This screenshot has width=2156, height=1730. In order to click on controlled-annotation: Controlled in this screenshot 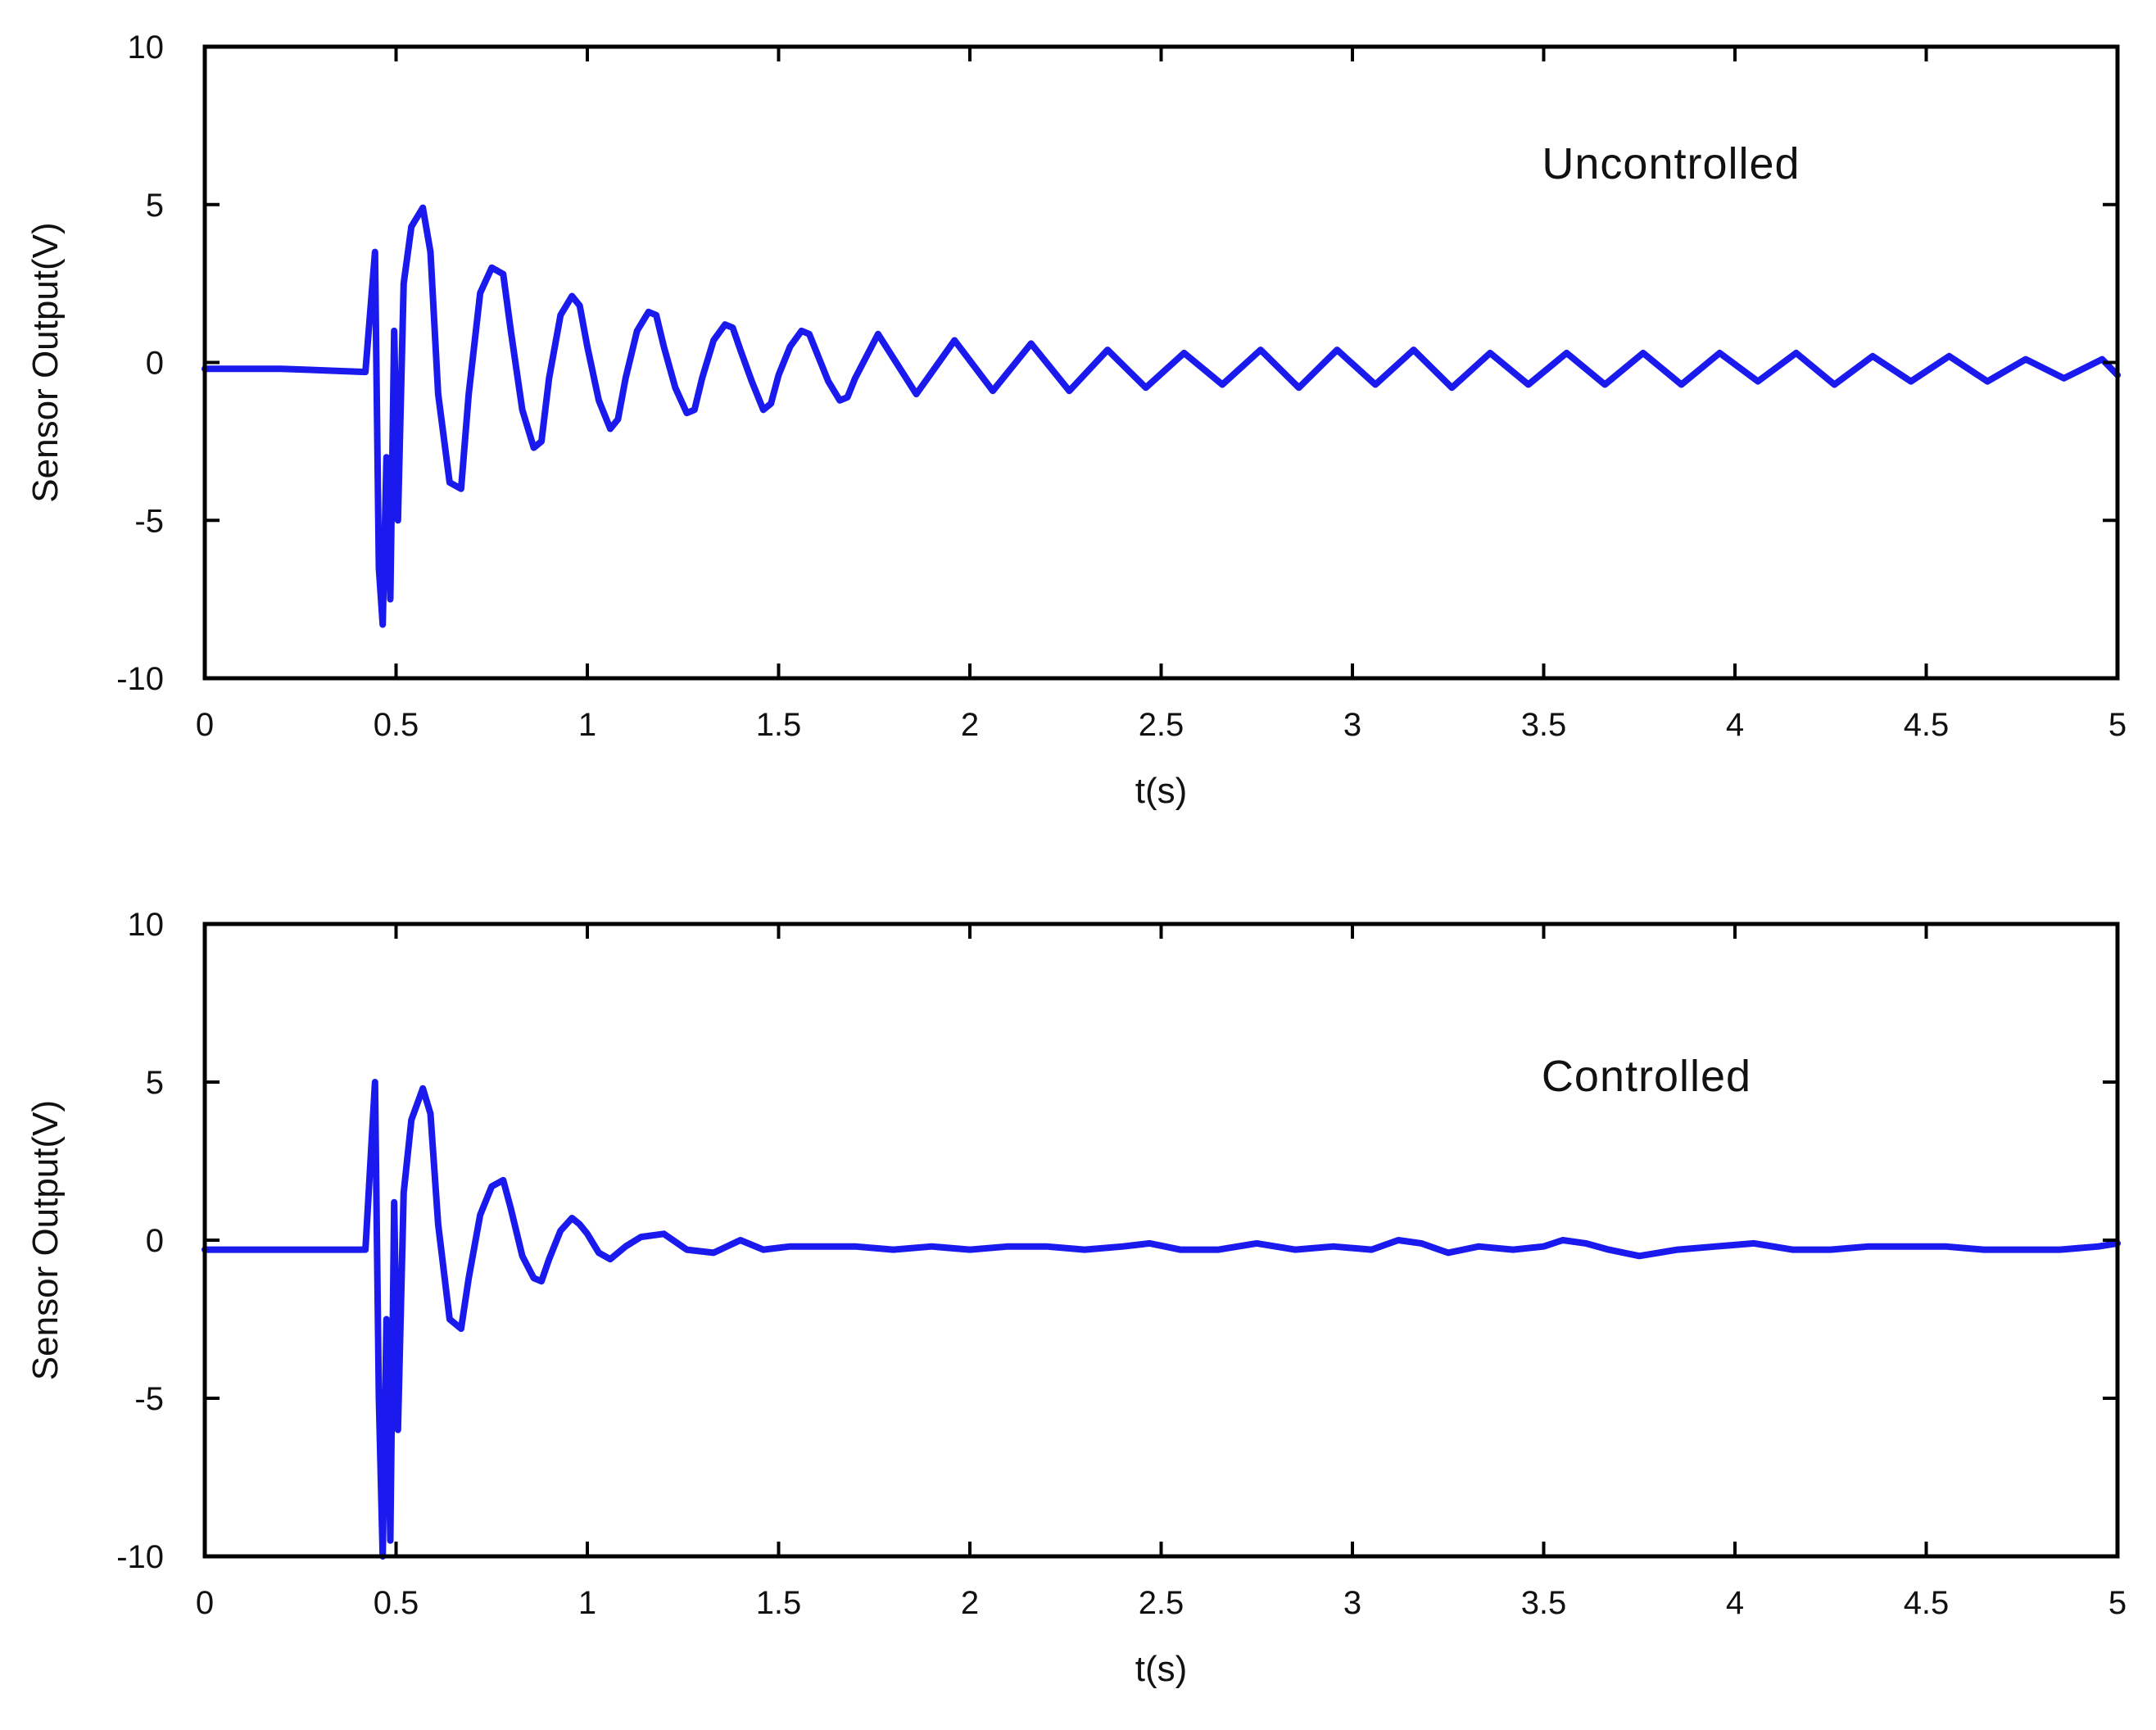, I will do `click(1646, 1076)`.